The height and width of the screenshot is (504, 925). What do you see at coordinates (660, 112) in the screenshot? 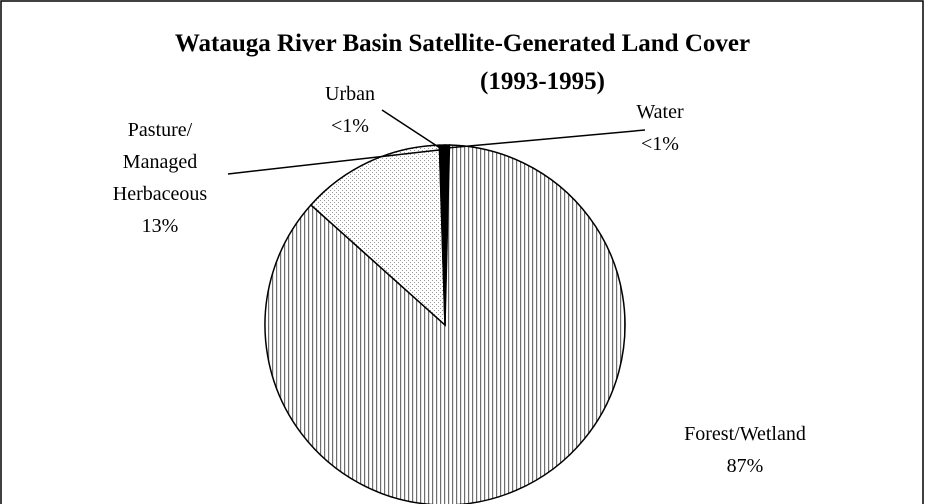
I see `category-label: Water` at bounding box center [660, 112].